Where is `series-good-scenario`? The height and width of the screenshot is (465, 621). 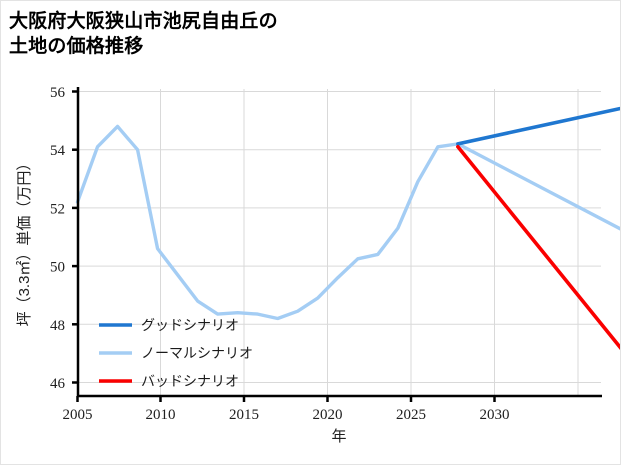 series-good-scenario is located at coordinates (538, 126).